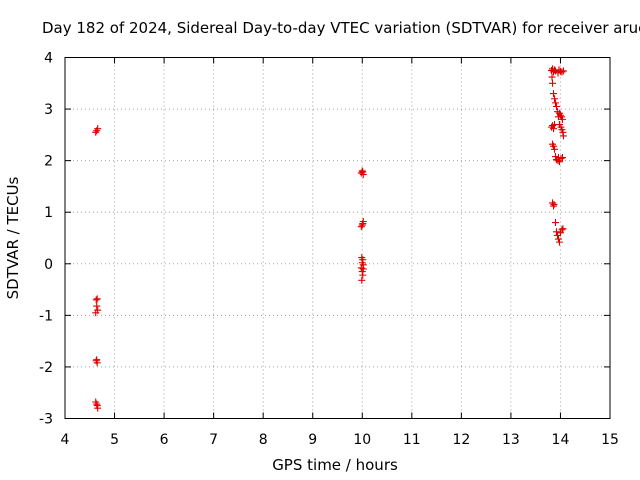 The image size is (640, 480). Describe the element at coordinates (46, 420) in the screenshot. I see `y-tick-label: -3` at that location.